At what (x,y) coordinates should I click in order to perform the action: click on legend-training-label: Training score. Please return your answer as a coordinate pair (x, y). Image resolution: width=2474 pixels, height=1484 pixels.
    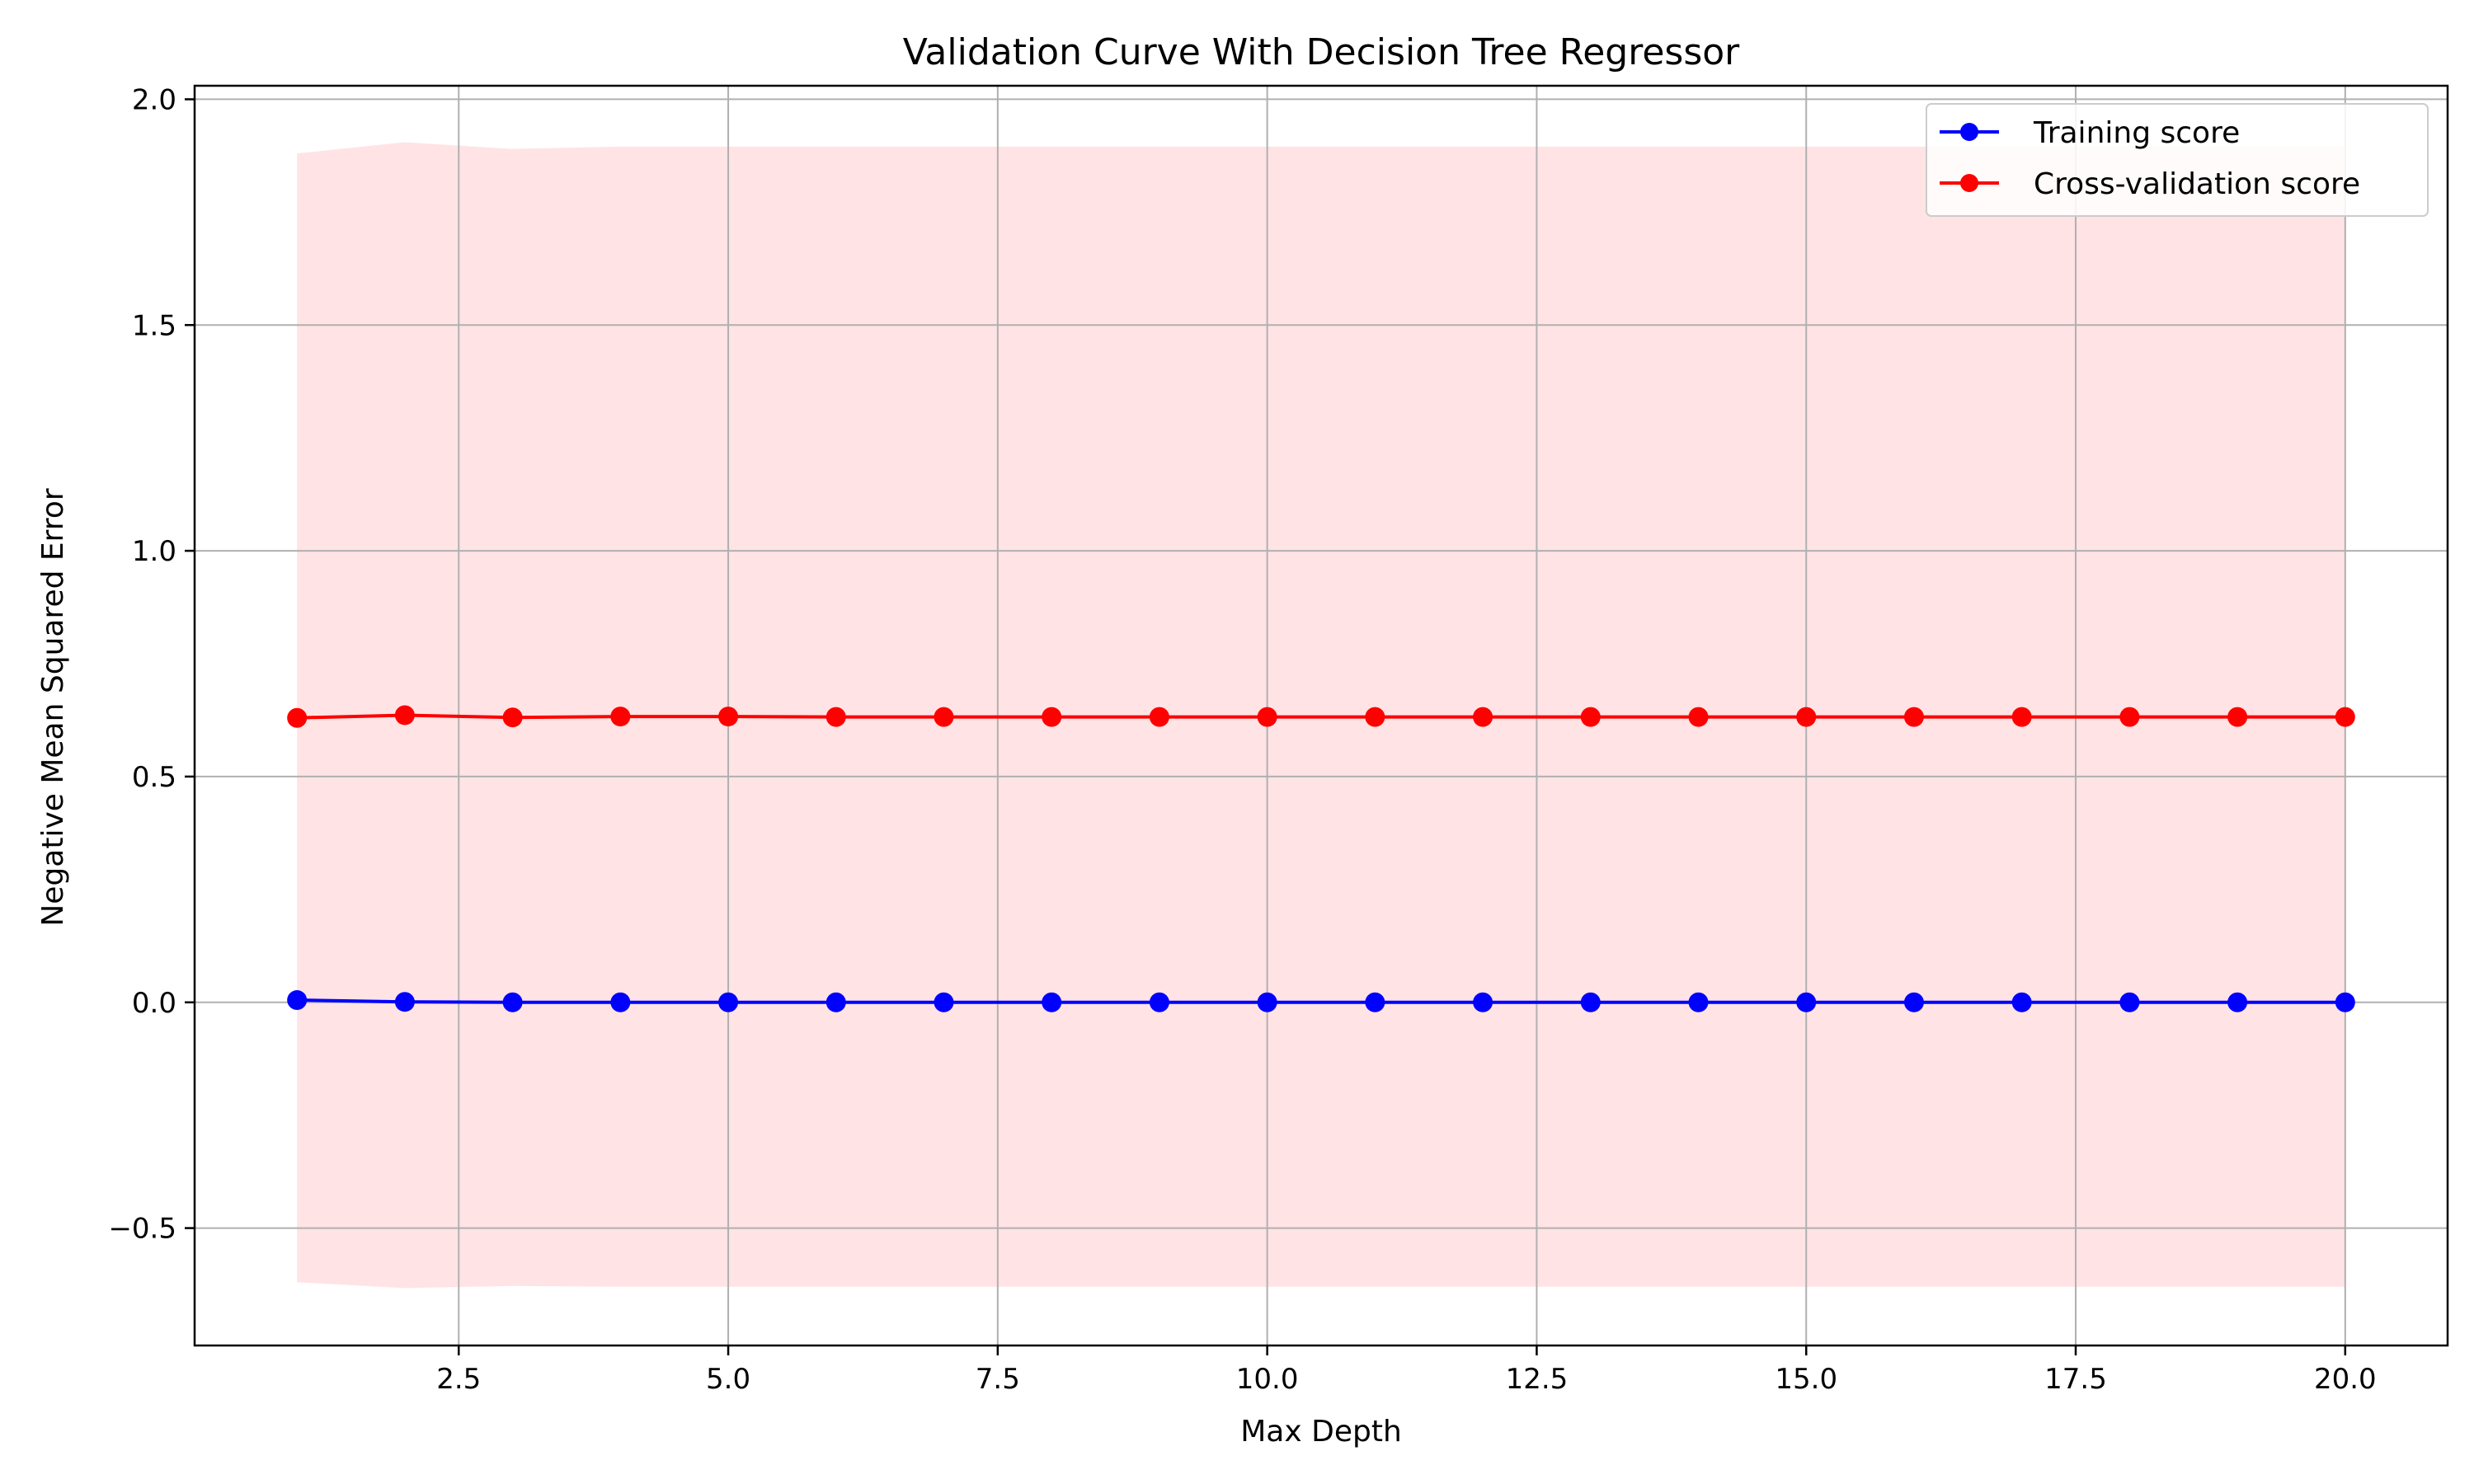
    Looking at the image, I should click on (2136, 133).